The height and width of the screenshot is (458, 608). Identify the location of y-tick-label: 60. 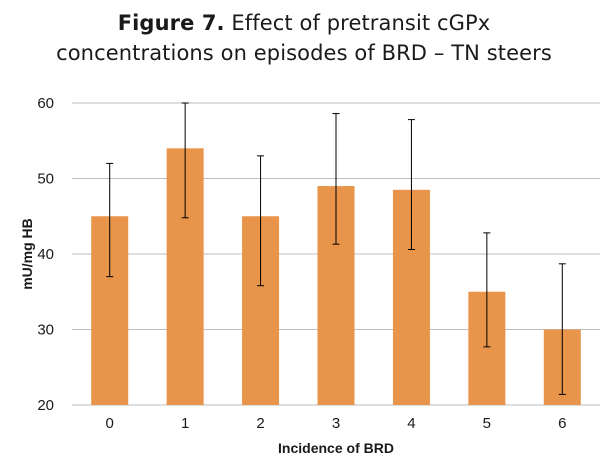
(45, 103).